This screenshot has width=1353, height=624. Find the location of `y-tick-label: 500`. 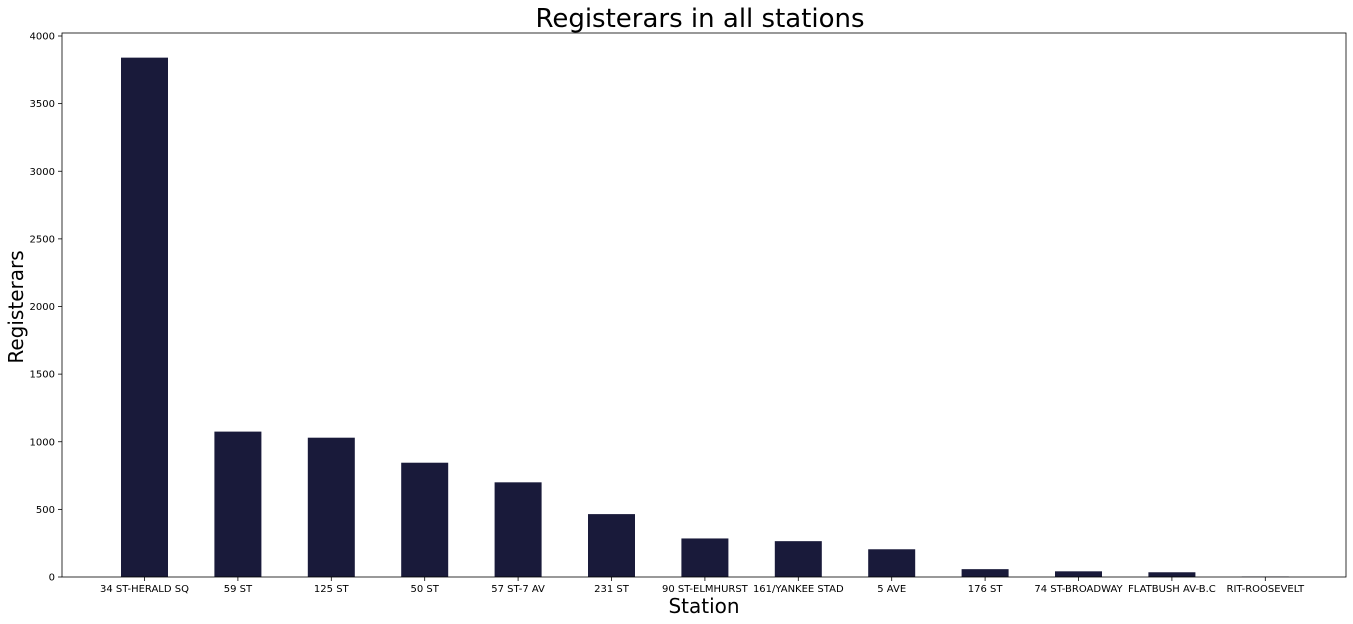

y-tick-label: 500 is located at coordinates (45, 510).